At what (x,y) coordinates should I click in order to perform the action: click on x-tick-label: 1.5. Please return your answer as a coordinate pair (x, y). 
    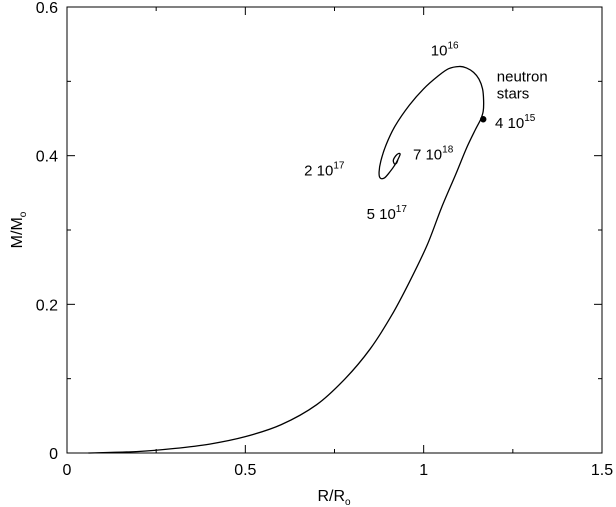
    Looking at the image, I should click on (602, 470).